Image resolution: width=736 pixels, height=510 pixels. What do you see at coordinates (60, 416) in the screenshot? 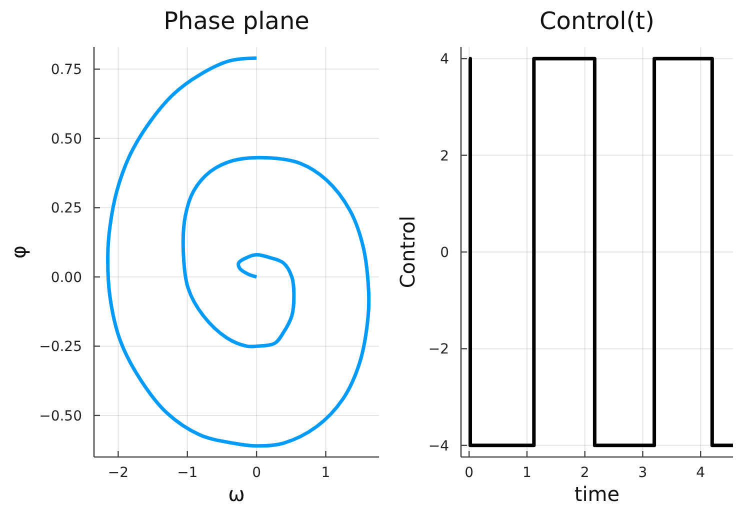
I see `y-tick-label: −0.50` at bounding box center [60, 416].